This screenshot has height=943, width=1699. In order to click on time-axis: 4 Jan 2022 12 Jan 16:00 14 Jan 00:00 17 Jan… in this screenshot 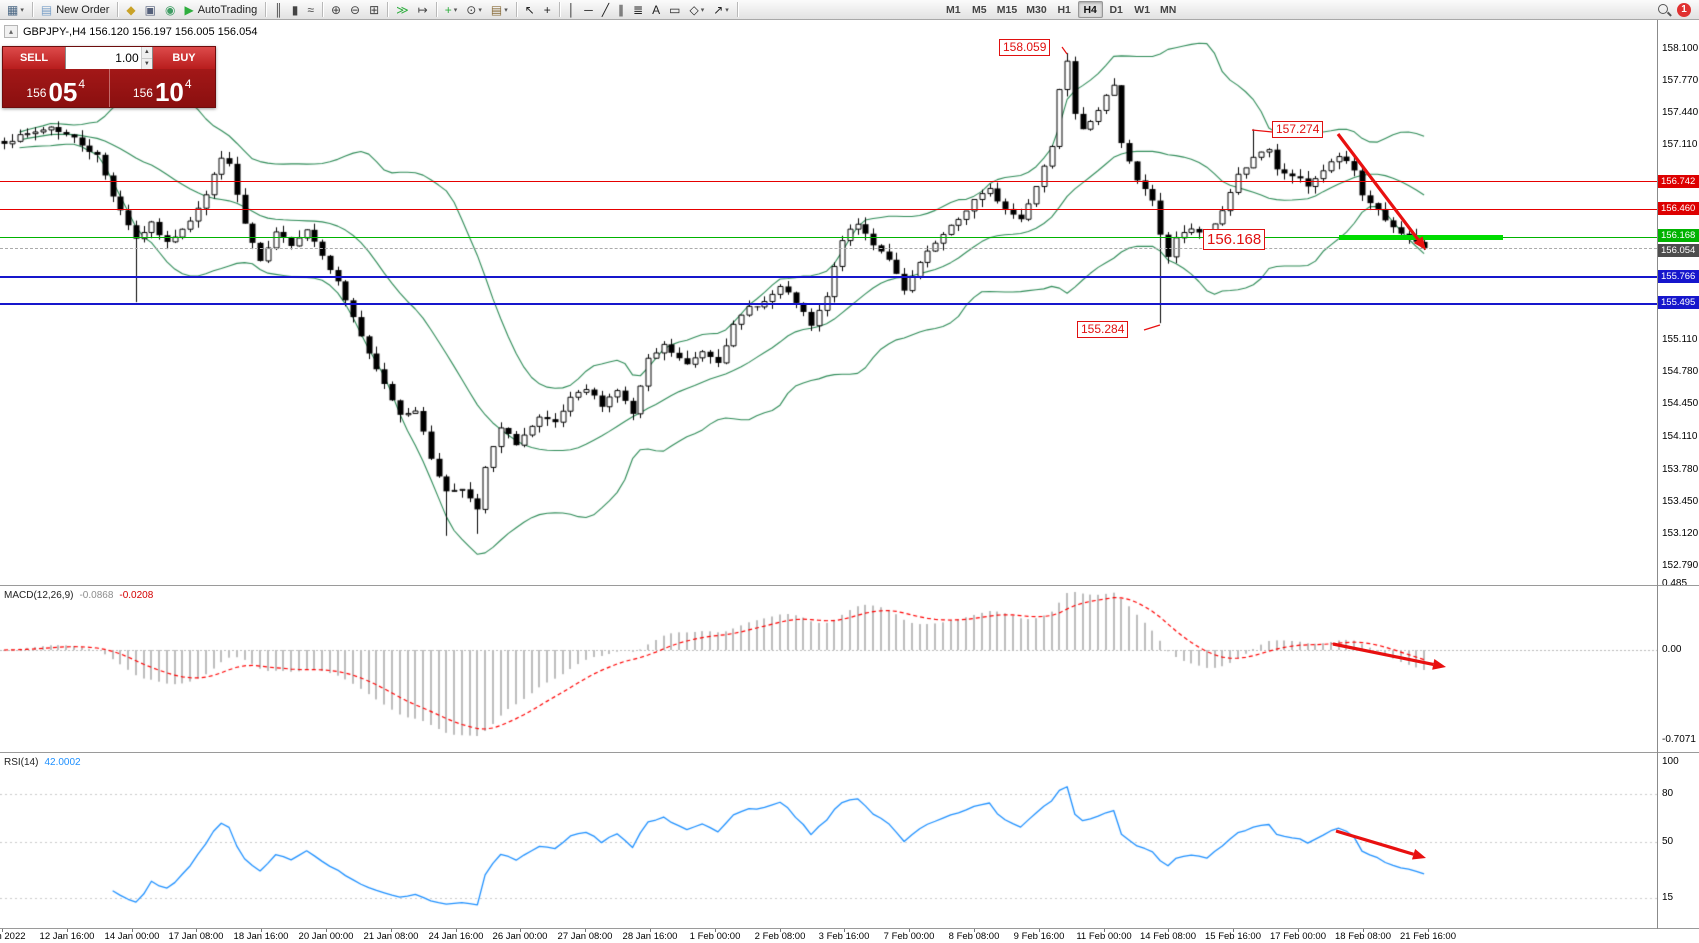, I will do `click(828, 935)`.